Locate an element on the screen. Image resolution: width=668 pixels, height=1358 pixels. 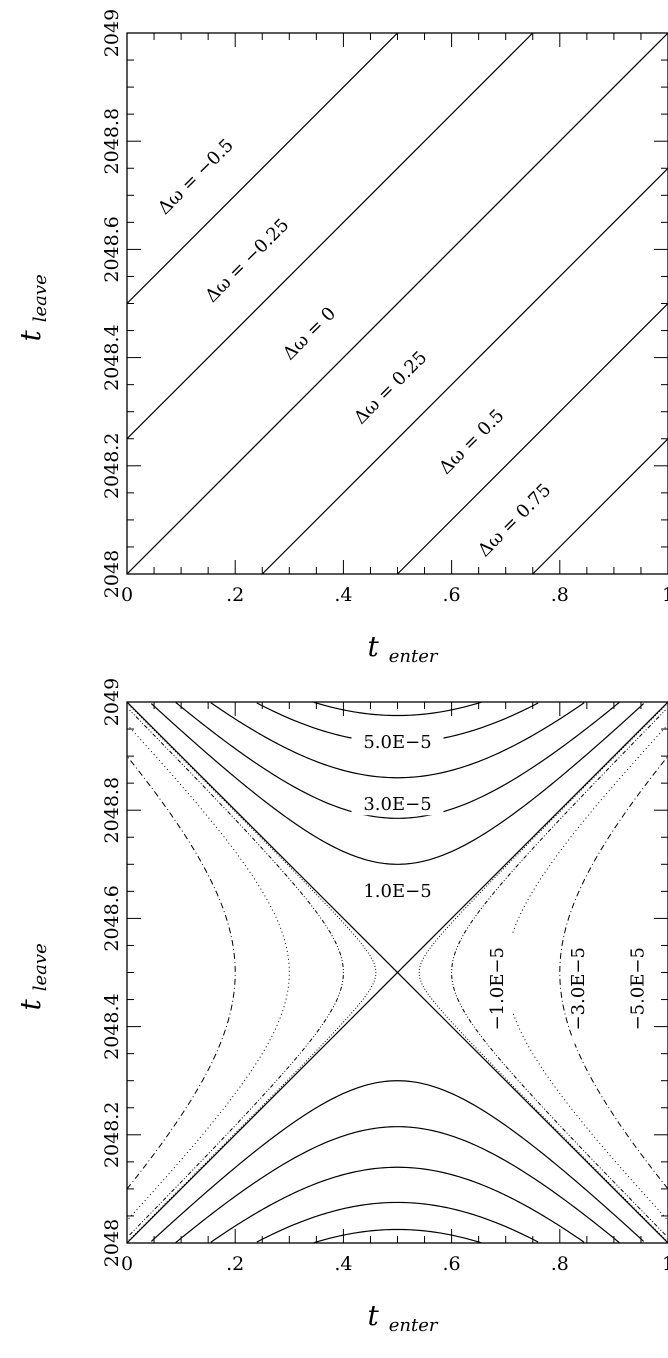
bottom-y-axis-title-main: t is located at coordinates (30, 1005).